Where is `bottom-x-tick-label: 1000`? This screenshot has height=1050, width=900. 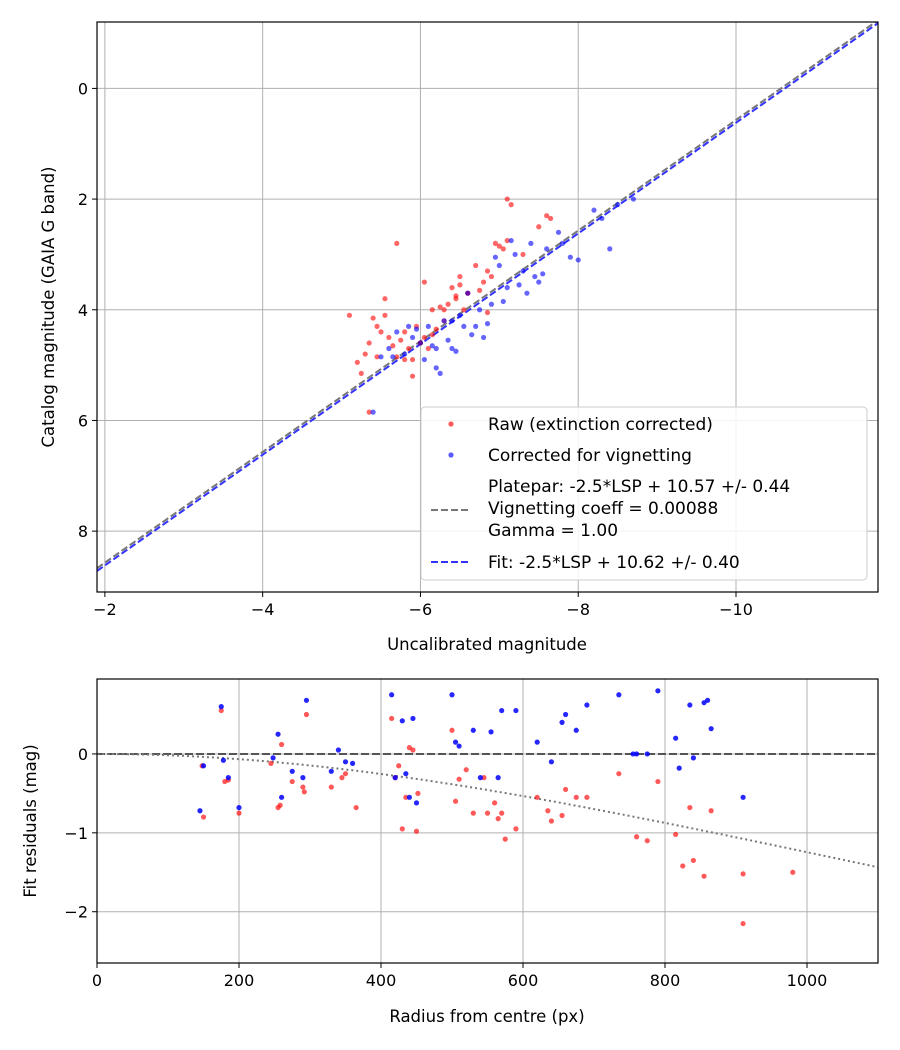 bottom-x-tick-label: 1000 is located at coordinates (807, 980).